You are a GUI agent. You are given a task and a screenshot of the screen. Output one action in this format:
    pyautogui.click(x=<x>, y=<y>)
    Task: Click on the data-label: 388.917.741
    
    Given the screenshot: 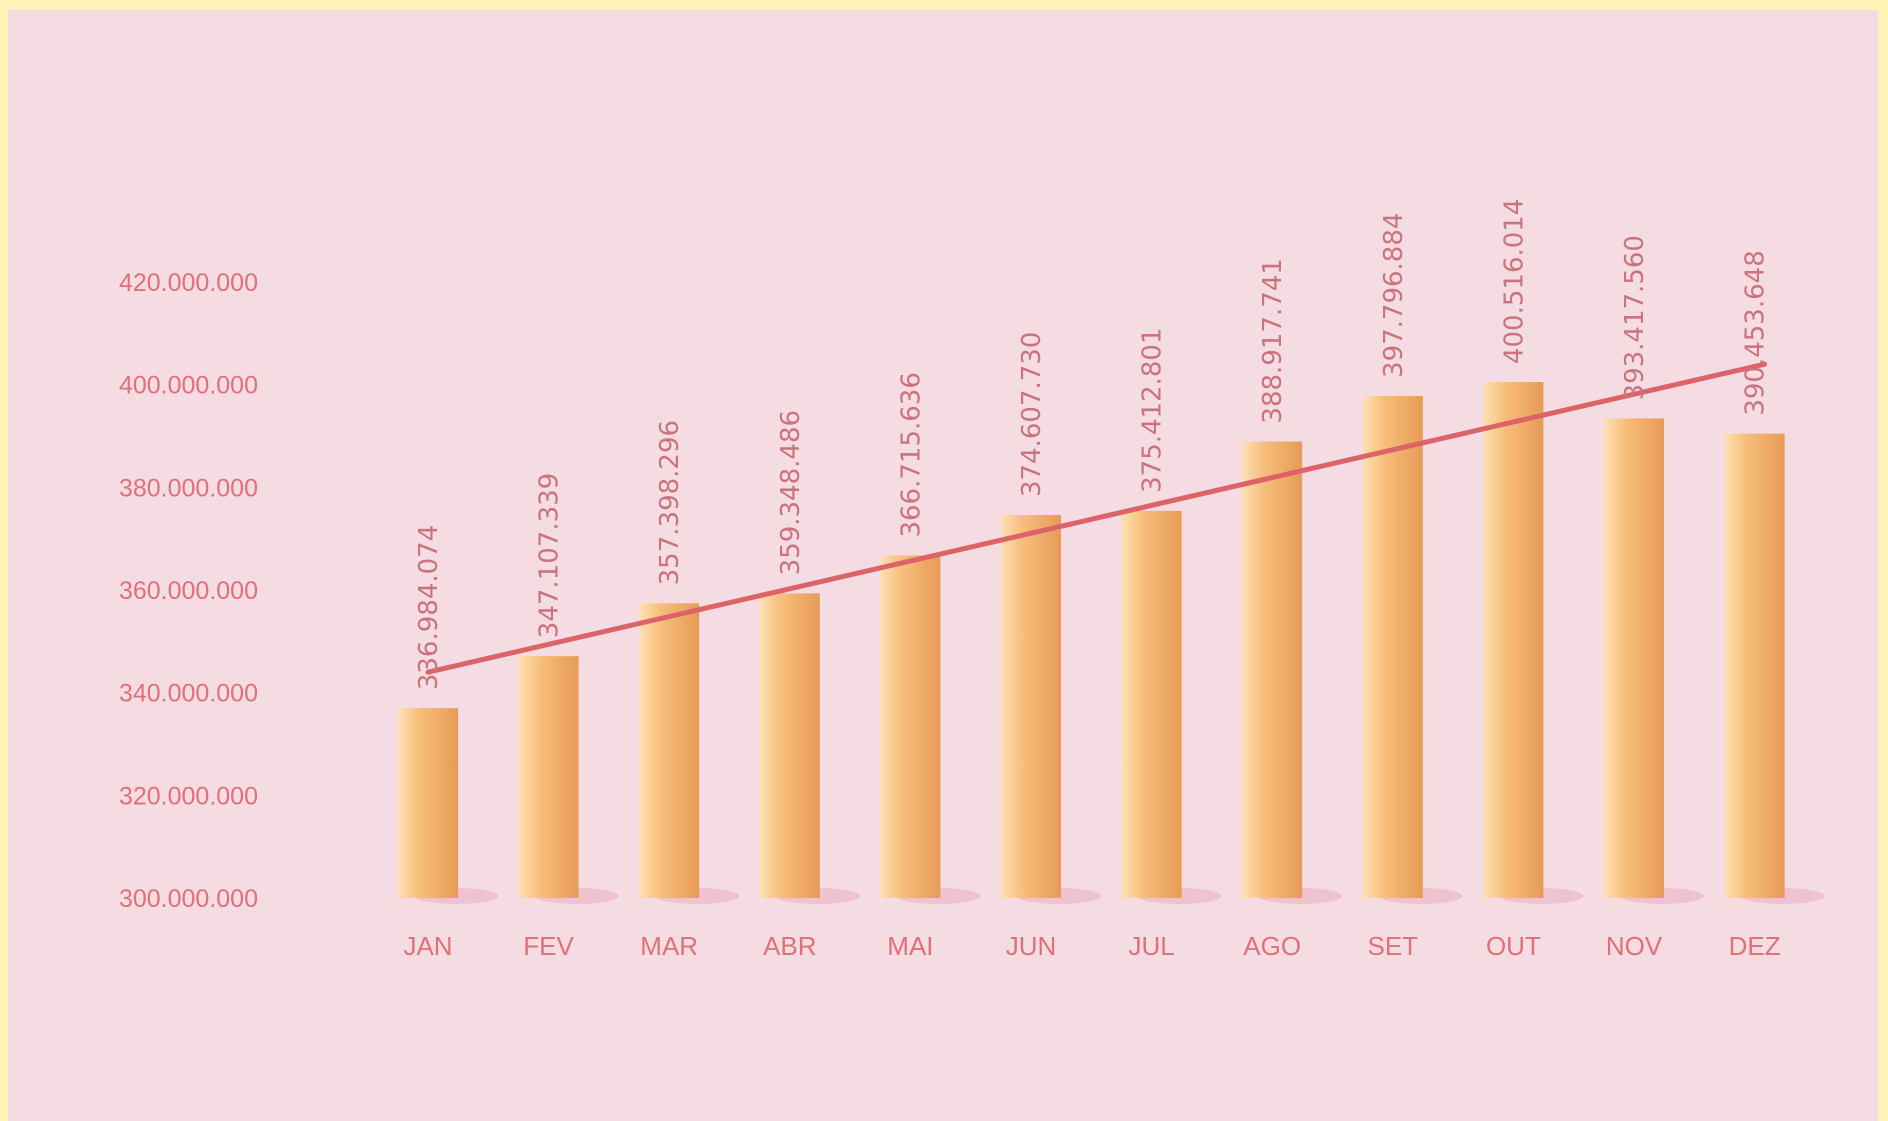 What is the action you would take?
    pyautogui.click(x=1273, y=340)
    